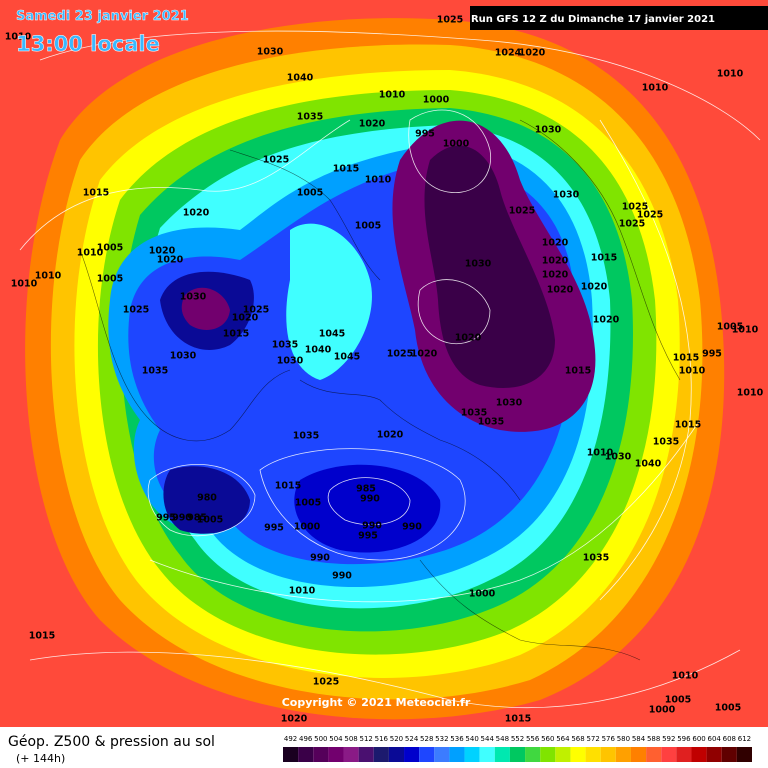 Image resolution: width=768 pixels, height=768 pixels. I want to click on colorbar-tick-label: 548, so click(502, 739).